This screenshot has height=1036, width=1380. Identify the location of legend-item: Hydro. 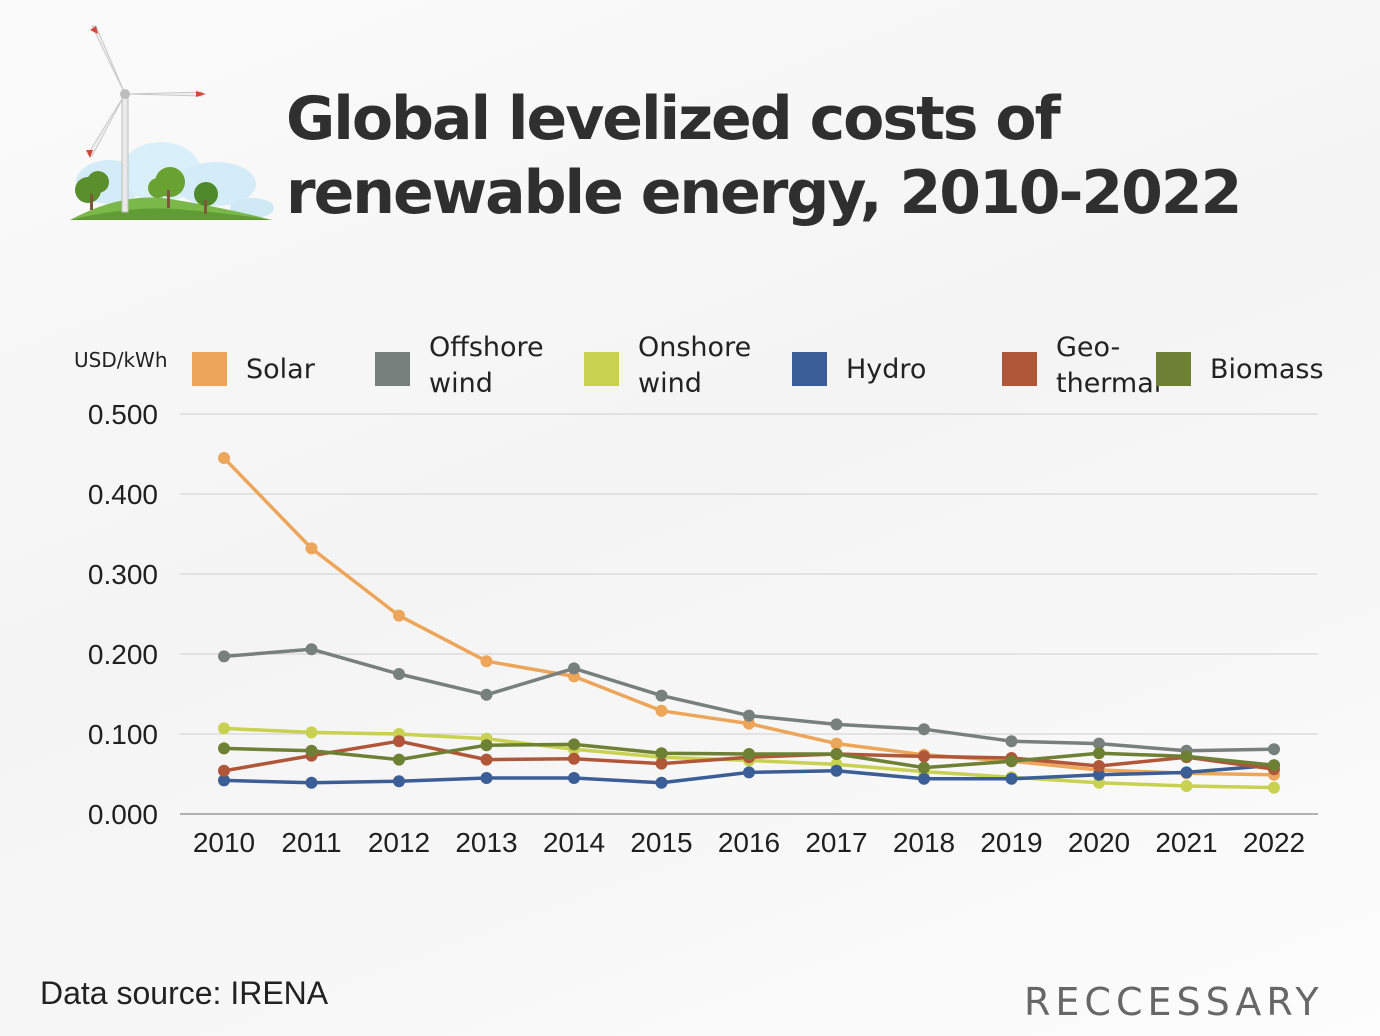
(859, 369).